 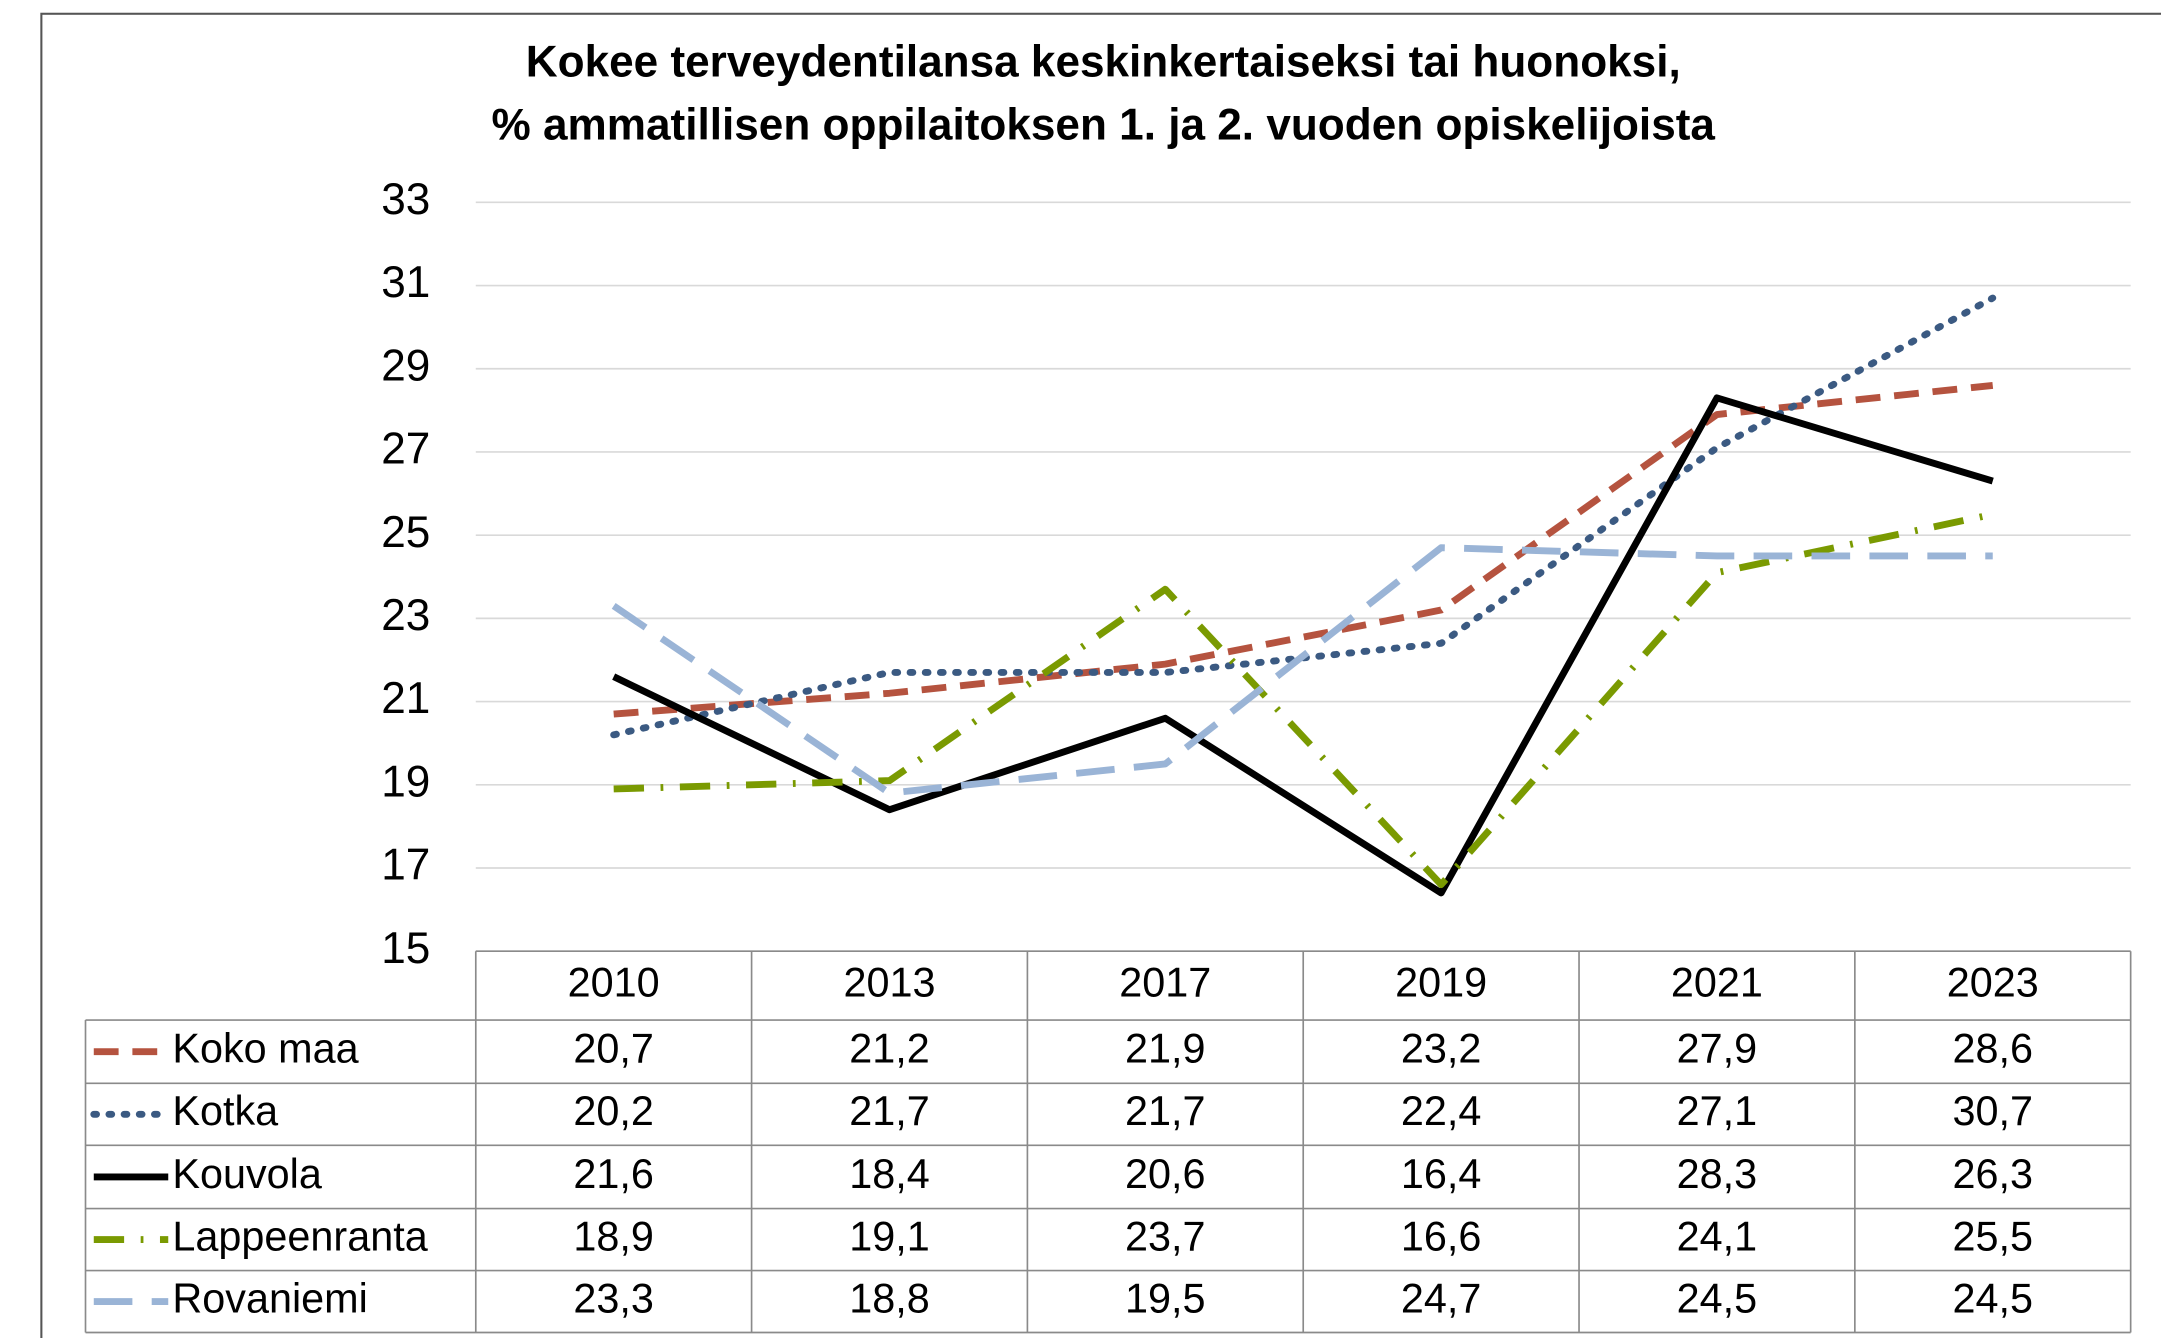 I want to click on x-tick-label: 2021, so click(x=1717, y=983).